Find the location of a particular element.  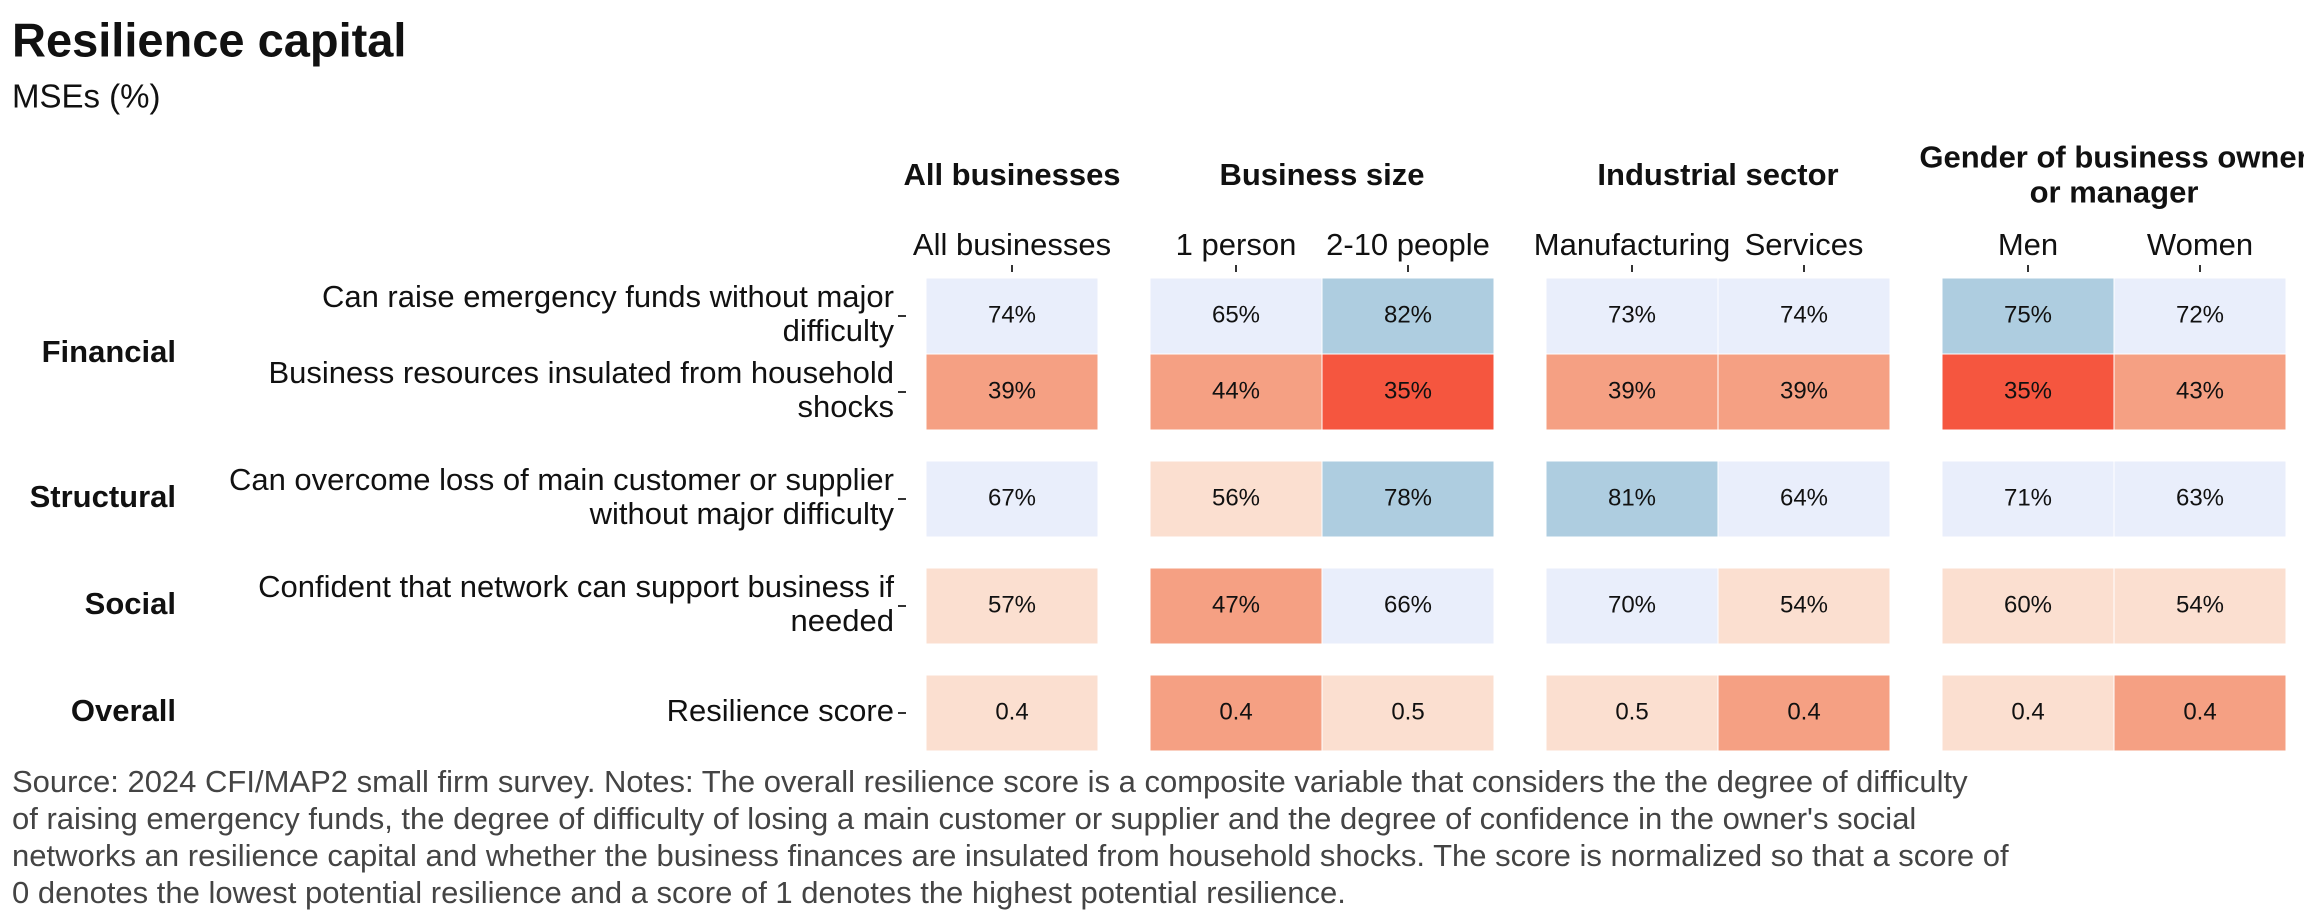

cell-label: 75% is located at coordinates (2028, 314).